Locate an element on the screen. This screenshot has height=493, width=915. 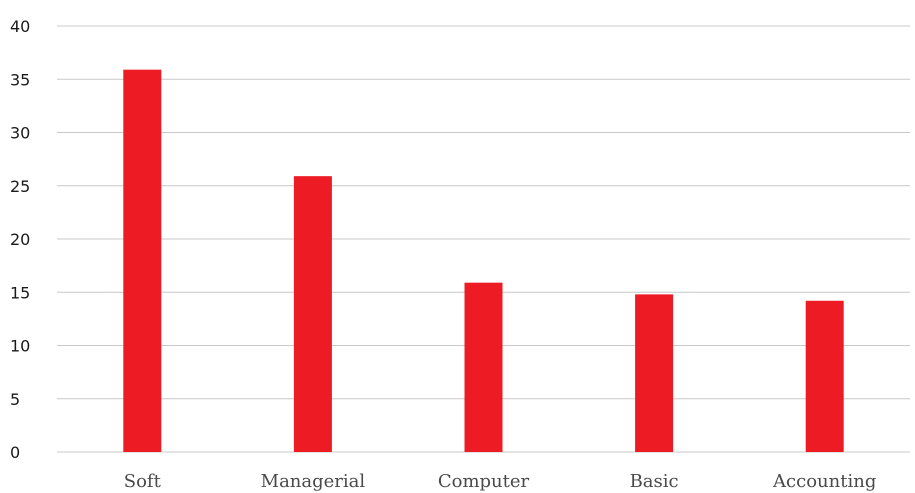
x-tick-label-computer: Computer is located at coordinates (484, 481).